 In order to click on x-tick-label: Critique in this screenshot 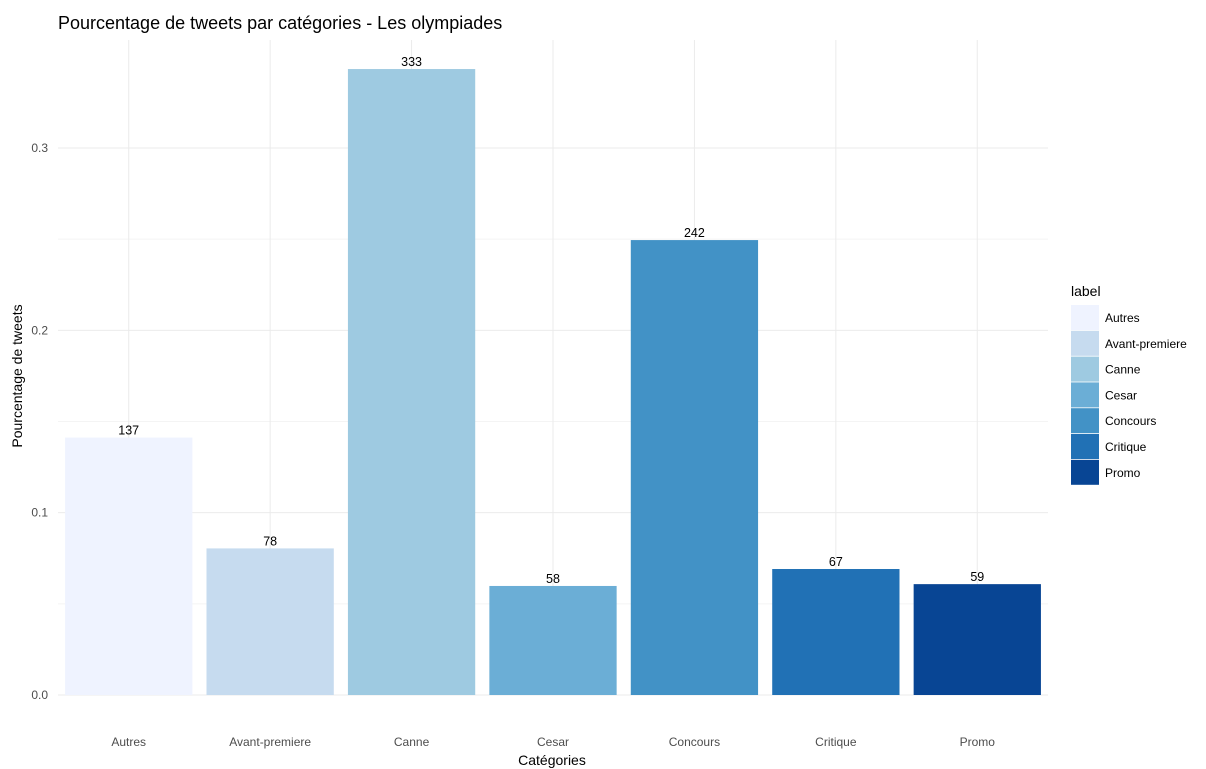, I will do `click(836, 742)`.